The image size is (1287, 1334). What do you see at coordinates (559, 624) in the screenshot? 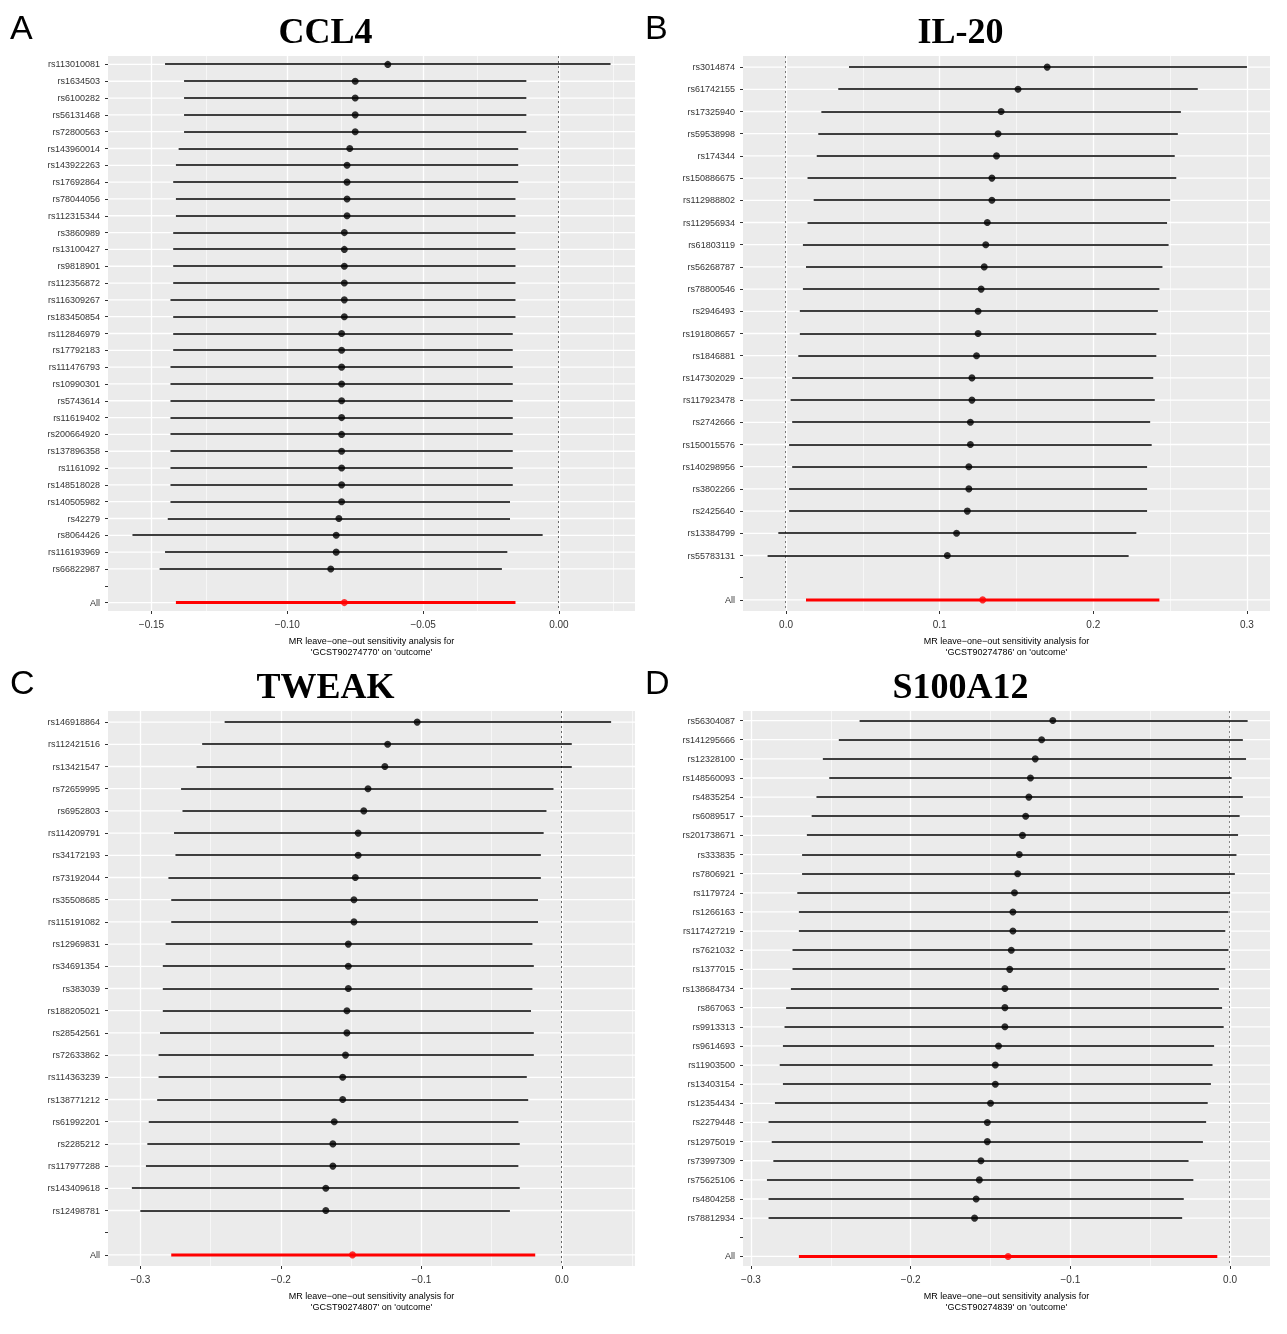
I see `x-tick-label: 0.00` at bounding box center [559, 624].